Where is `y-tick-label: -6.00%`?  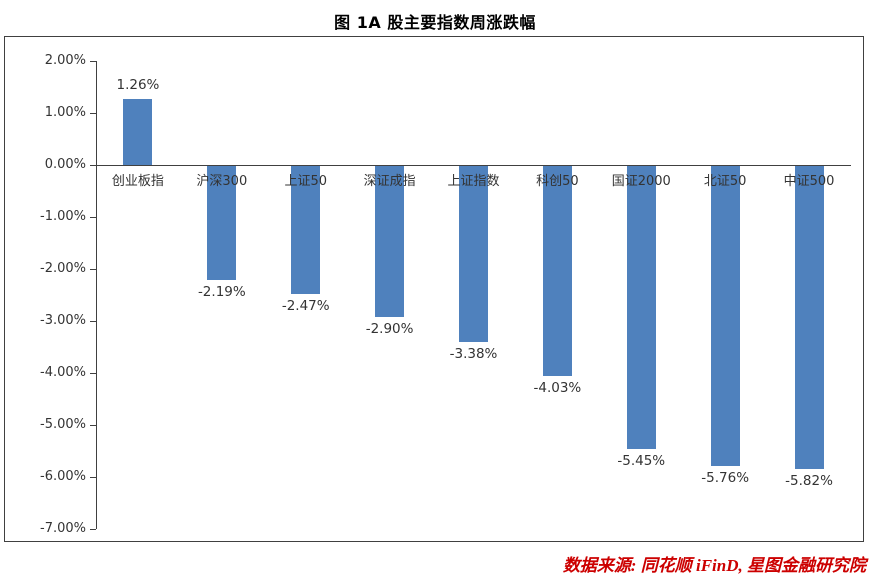
y-tick-label: -6.00% is located at coordinates (63, 476).